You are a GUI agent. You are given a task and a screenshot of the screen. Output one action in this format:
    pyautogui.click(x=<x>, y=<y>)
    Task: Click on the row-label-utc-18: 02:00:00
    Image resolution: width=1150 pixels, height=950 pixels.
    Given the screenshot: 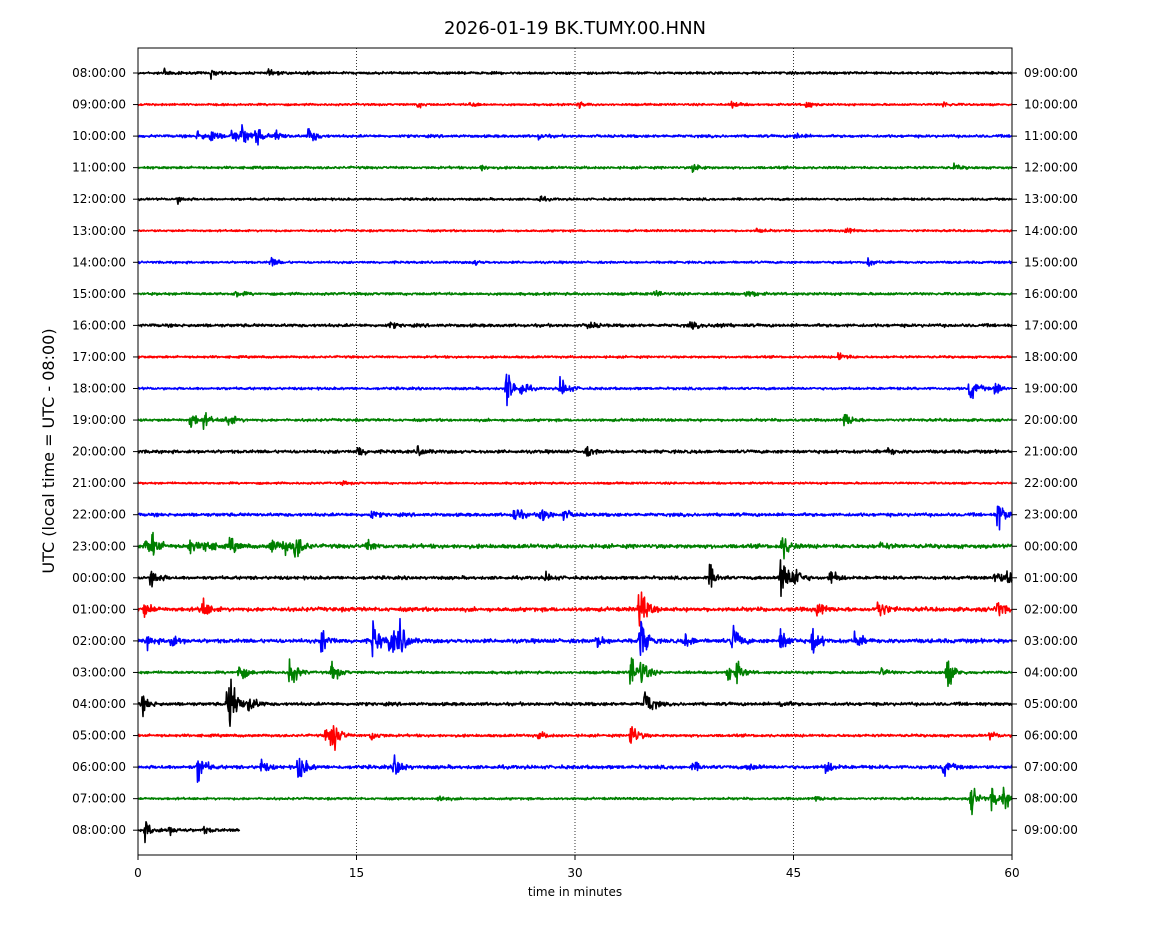 What is the action you would take?
    pyautogui.click(x=99, y=641)
    